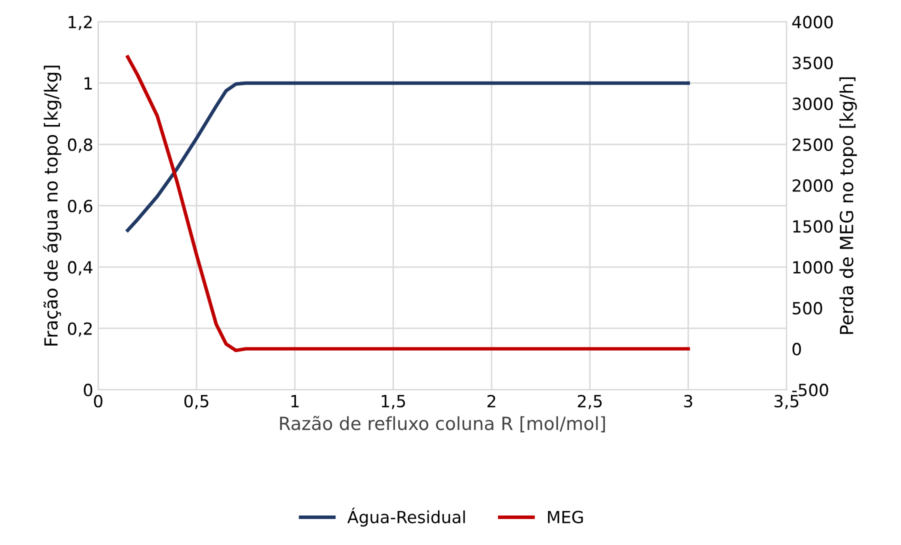 This screenshot has width=901, height=545. Describe the element at coordinates (812, 63) in the screenshot. I see `y2-tick-label: 3500` at that location.